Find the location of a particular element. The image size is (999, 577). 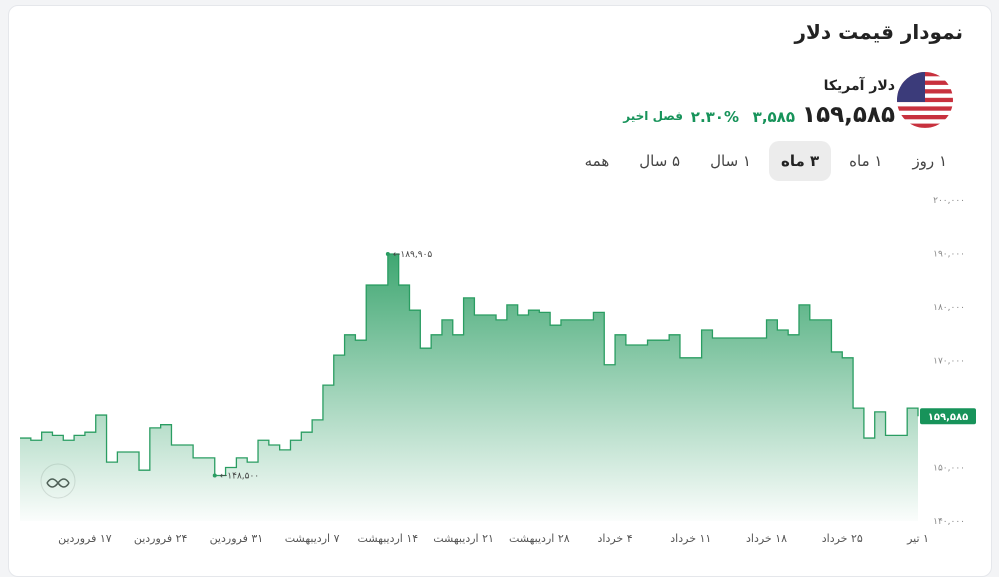

x-tick-label: ۳۱ فروردین is located at coordinates (237, 538).